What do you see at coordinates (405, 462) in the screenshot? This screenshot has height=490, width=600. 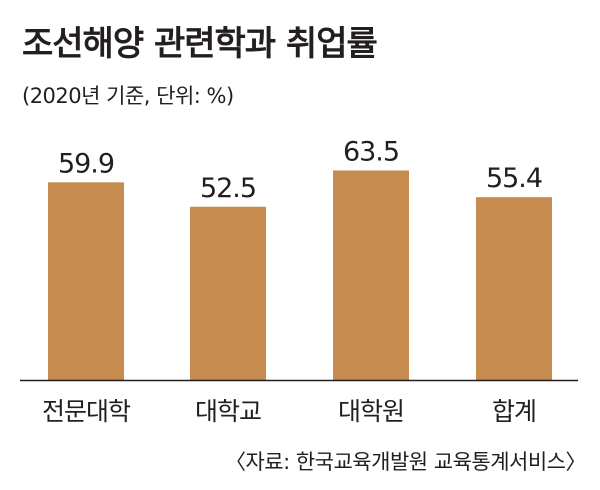 I see `source-note: 〈자료: 한국교육개발원 교육통계서비스〉` at bounding box center [405, 462].